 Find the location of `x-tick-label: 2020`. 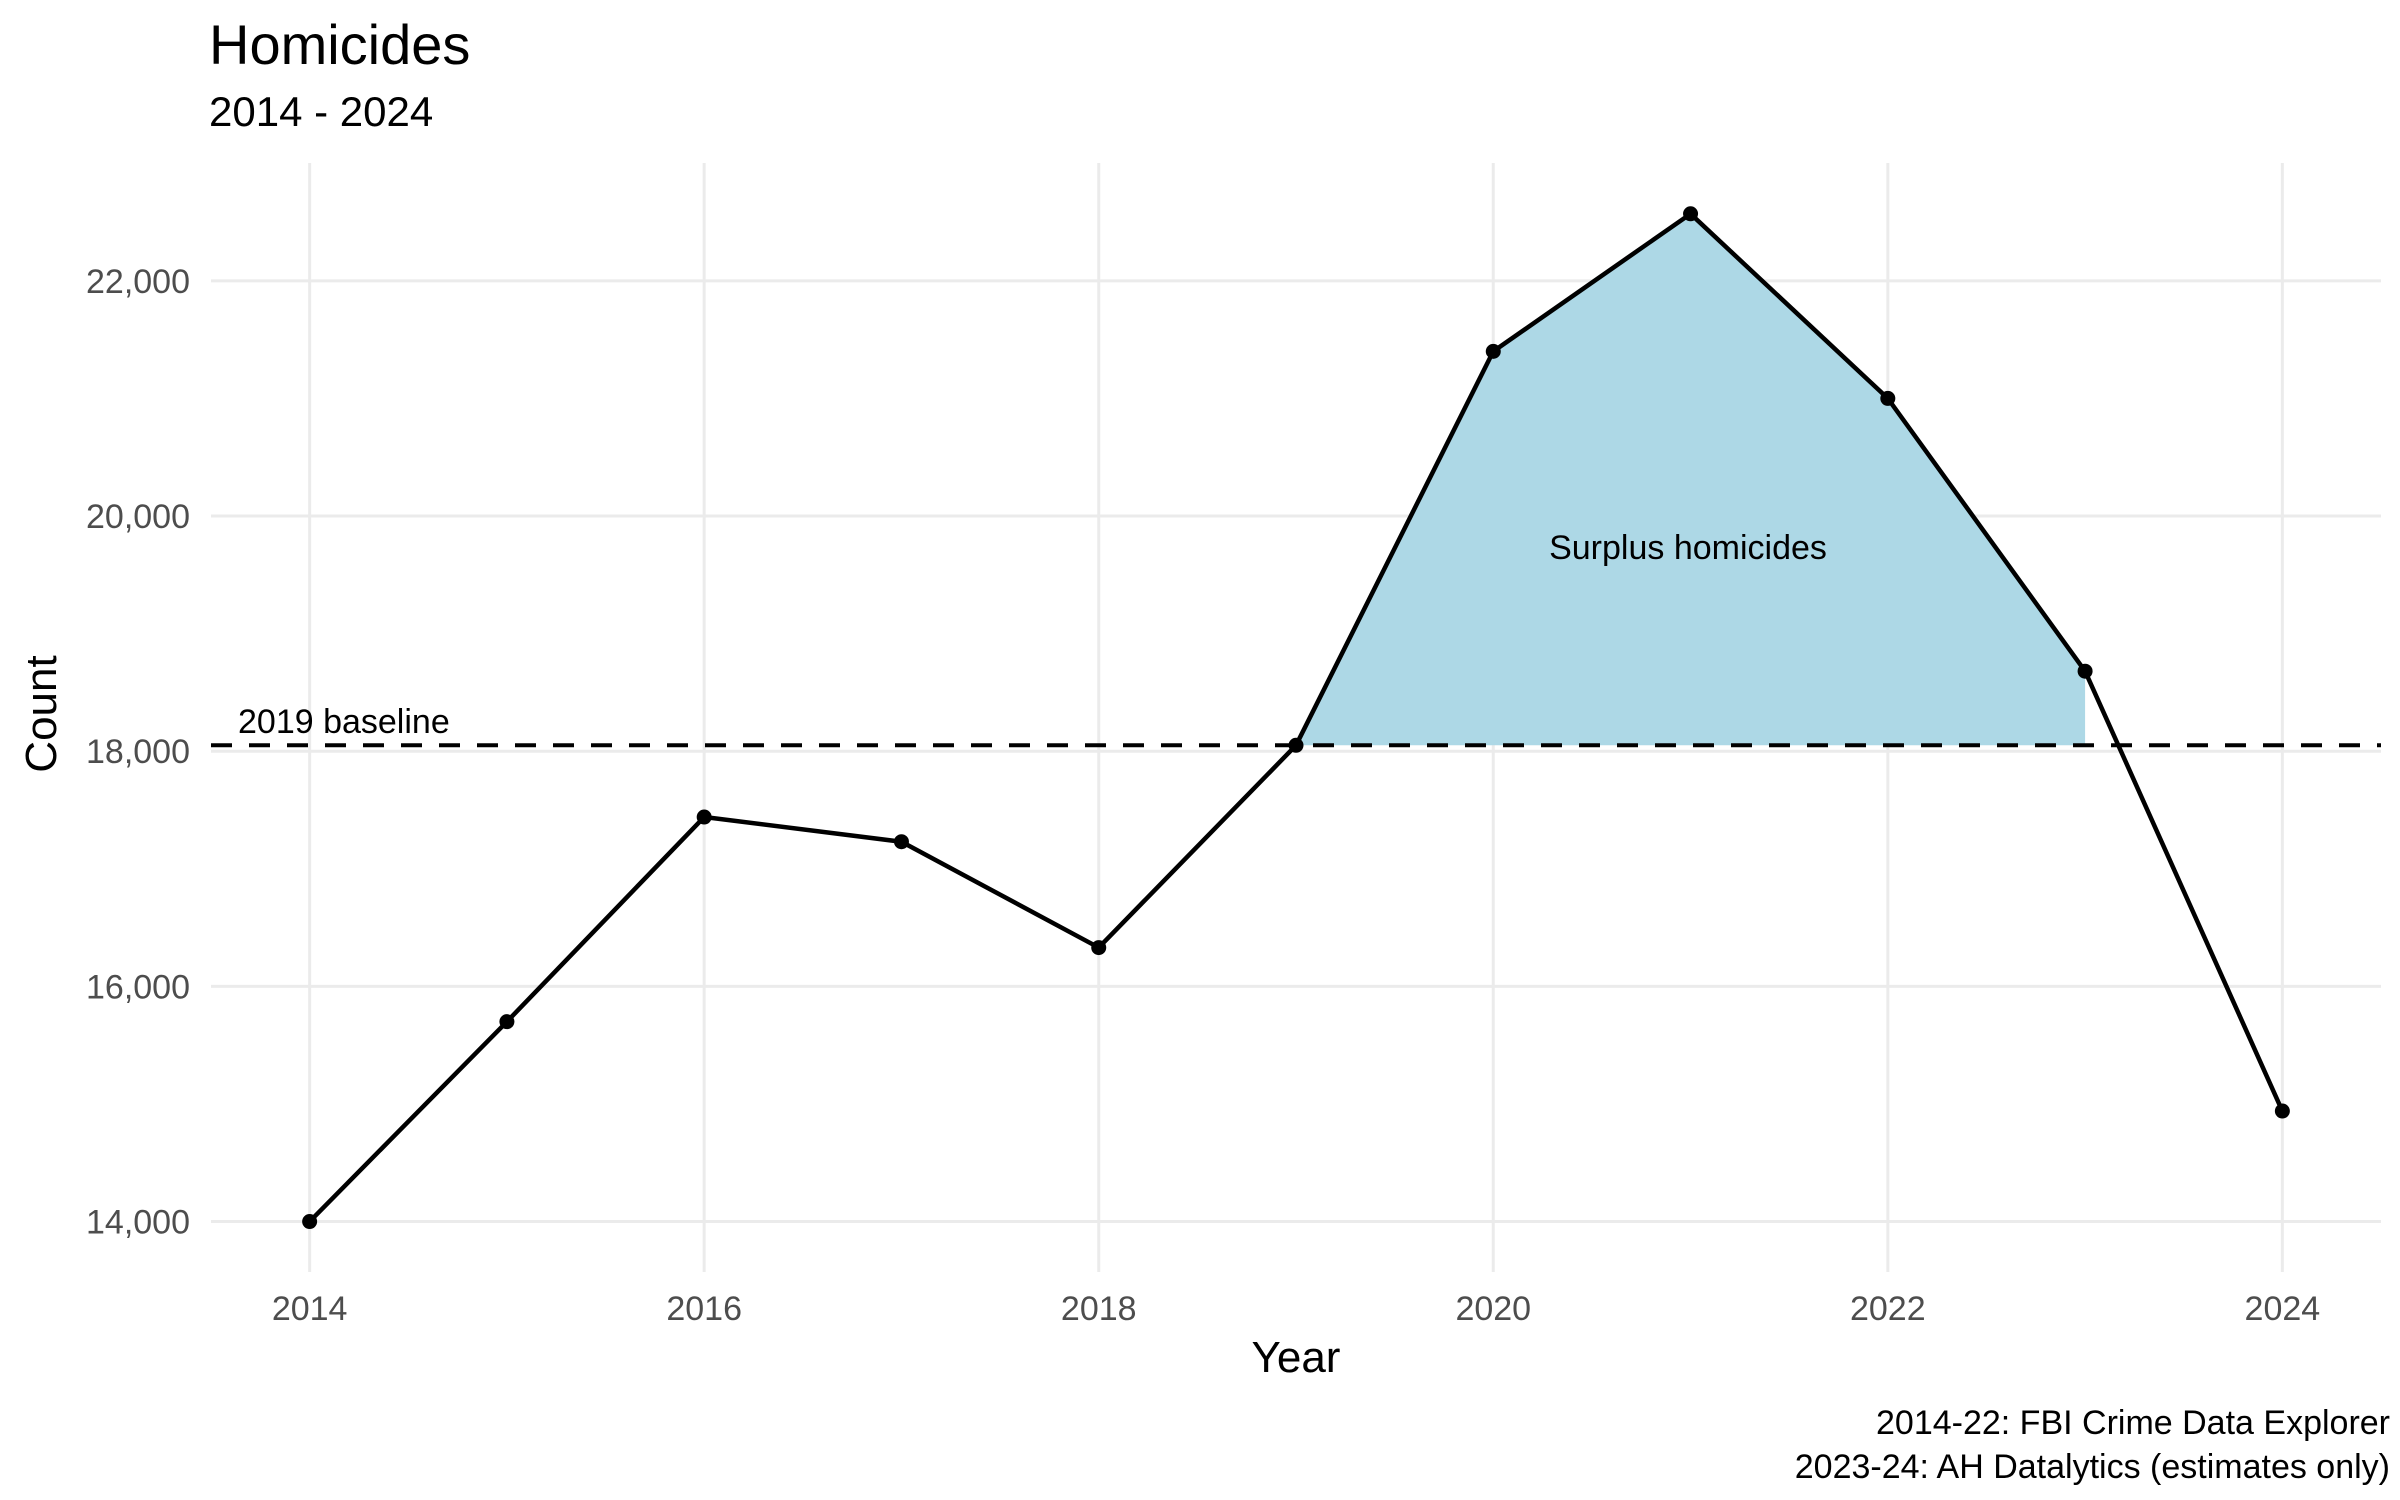

x-tick-label: 2020 is located at coordinates (1493, 1309).